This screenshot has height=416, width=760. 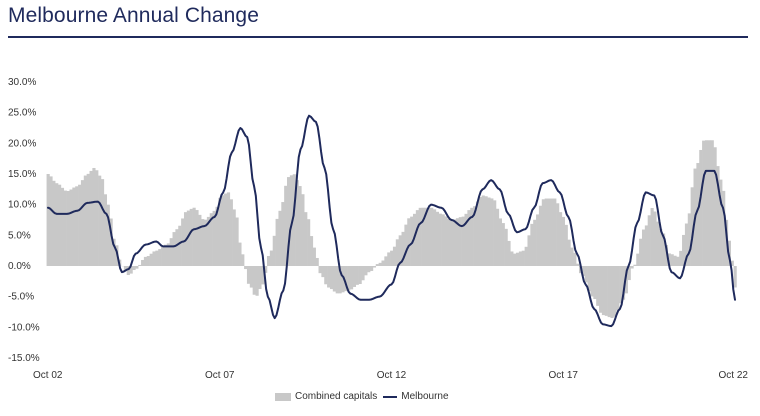 What do you see at coordinates (220, 375) in the screenshot?
I see `x-tick-label: Oct 07` at bounding box center [220, 375].